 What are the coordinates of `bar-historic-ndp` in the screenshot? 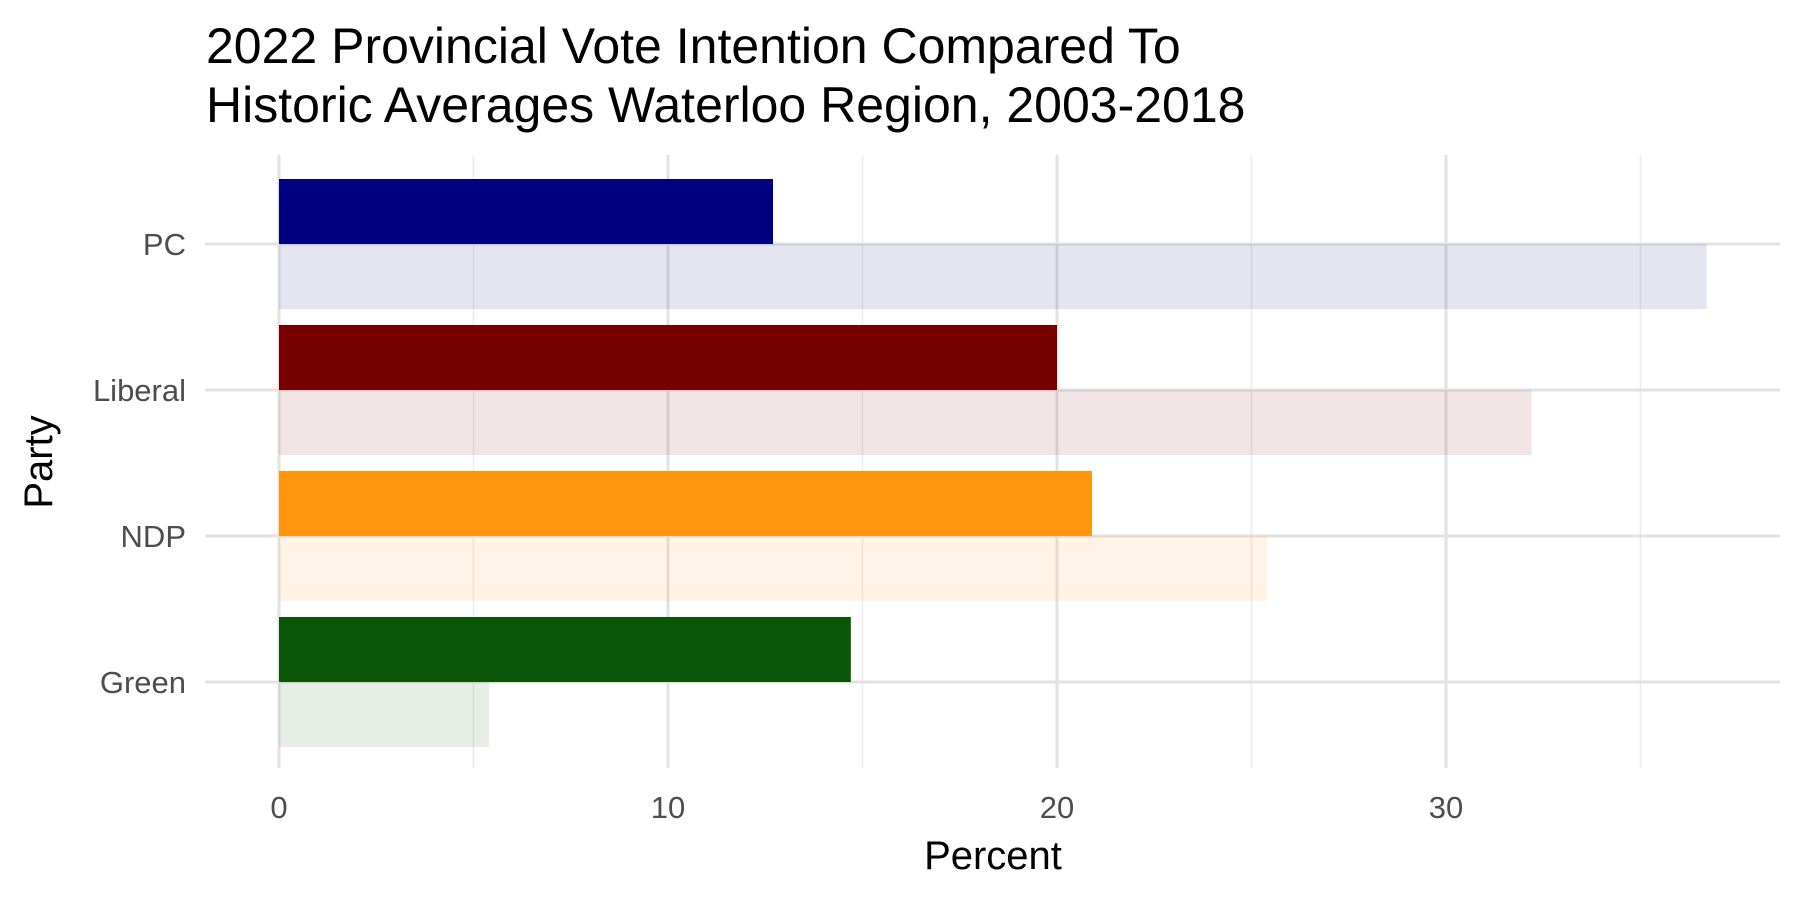 It's located at (773, 568).